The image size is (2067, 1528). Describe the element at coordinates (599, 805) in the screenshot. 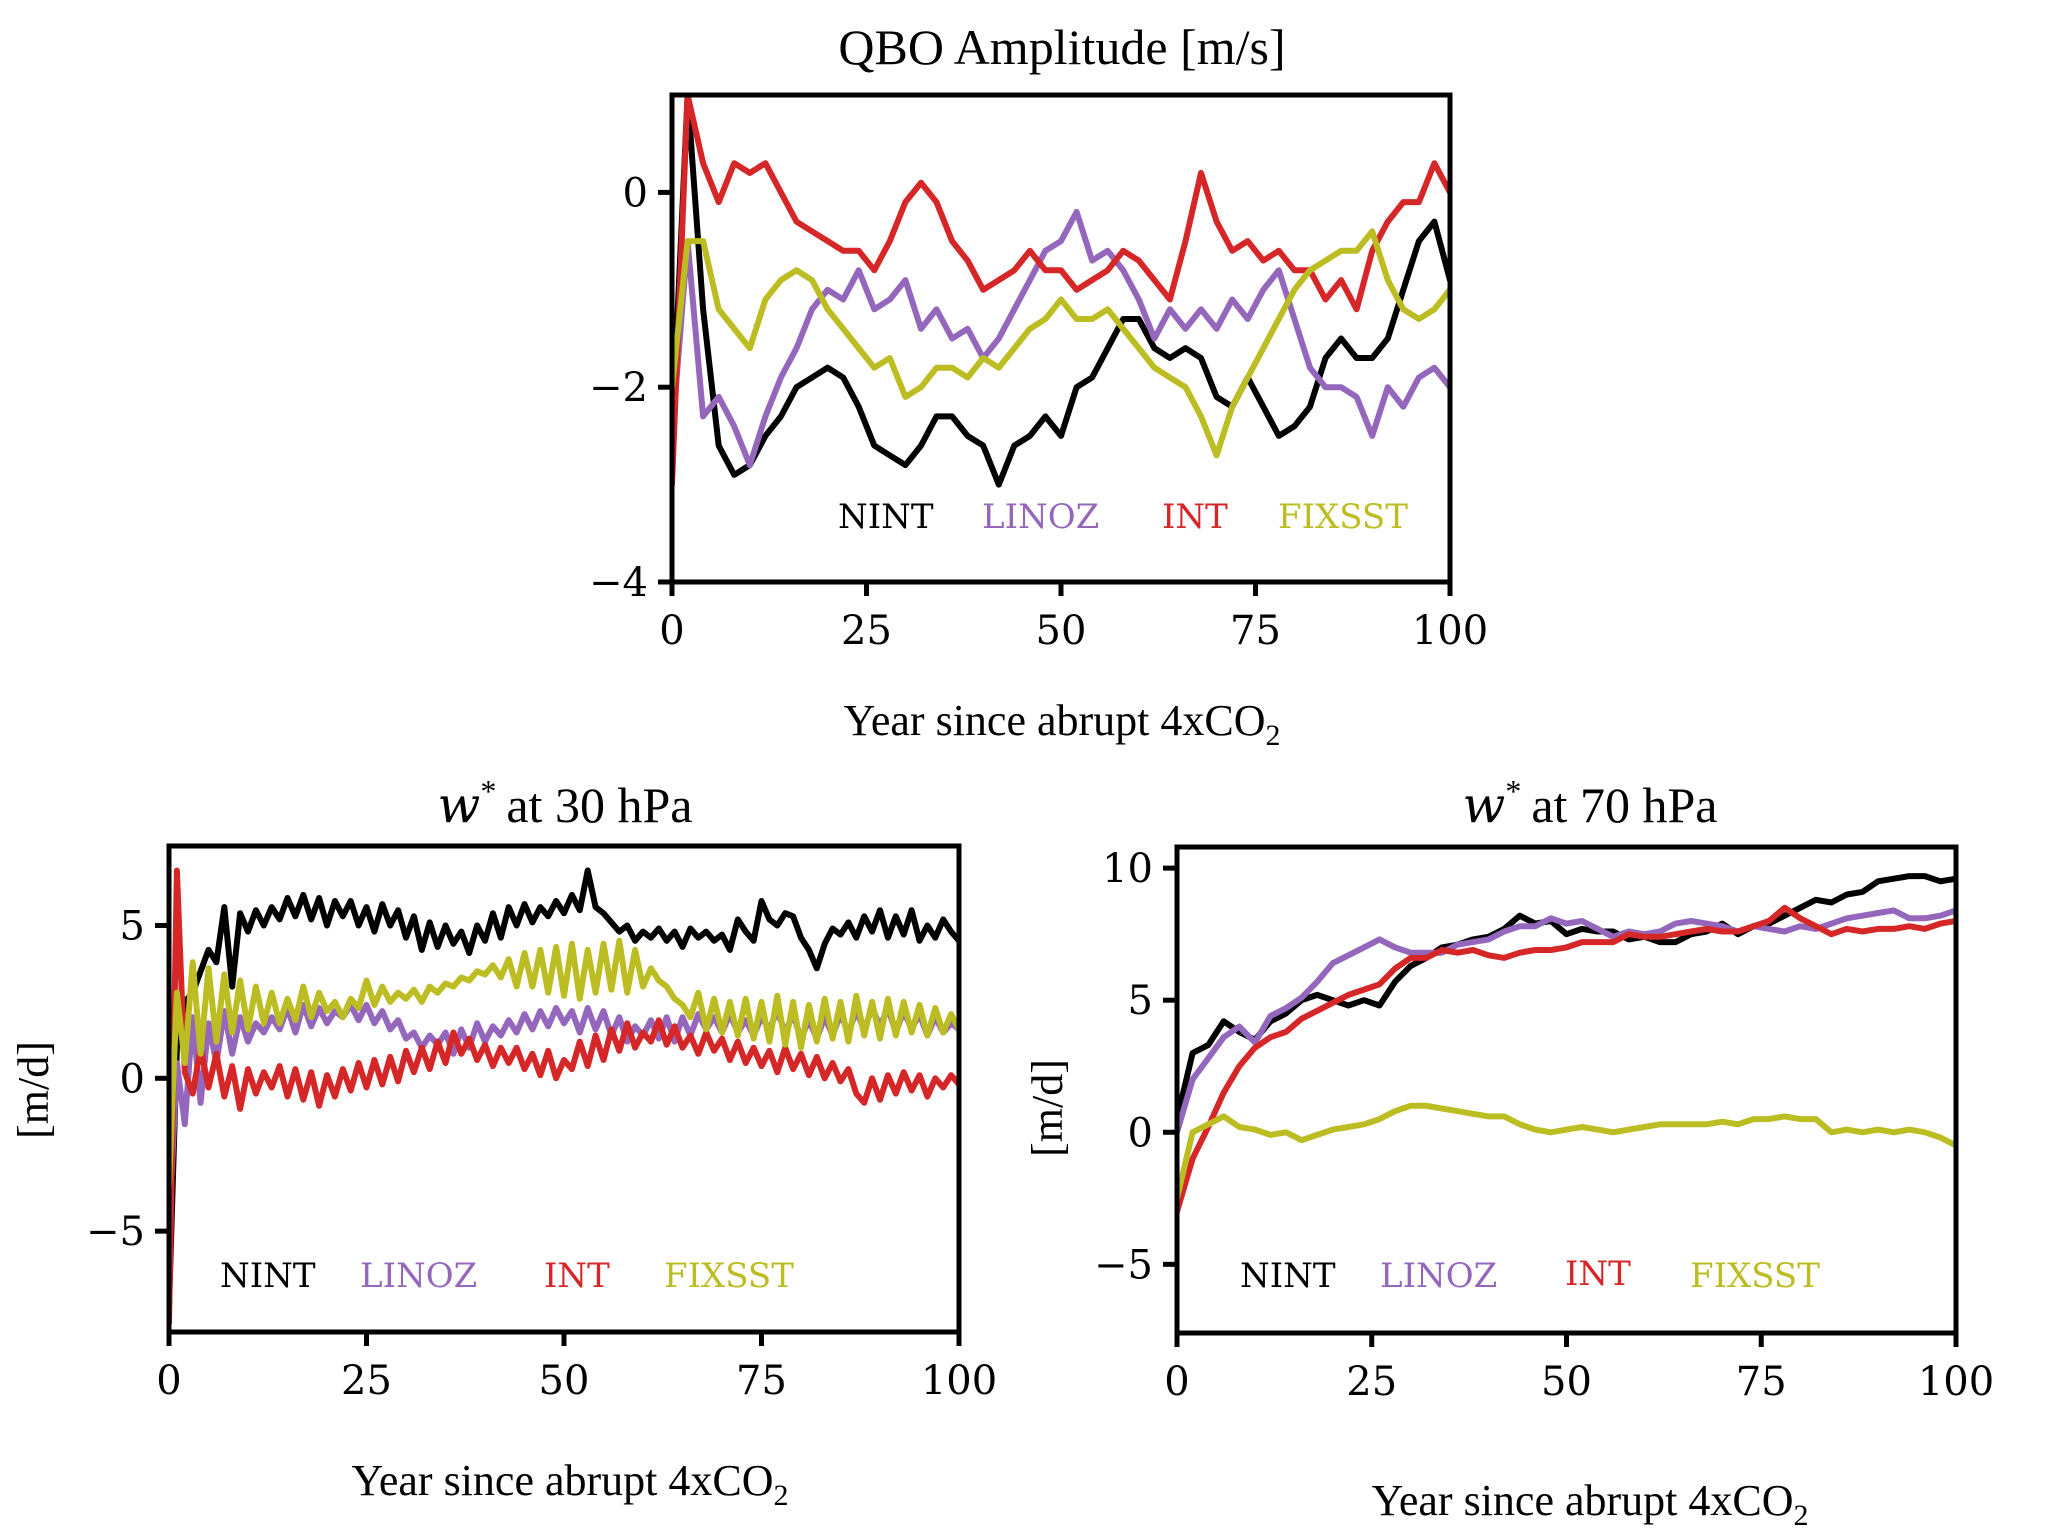

I see `title-text: at 30 hPa` at that location.